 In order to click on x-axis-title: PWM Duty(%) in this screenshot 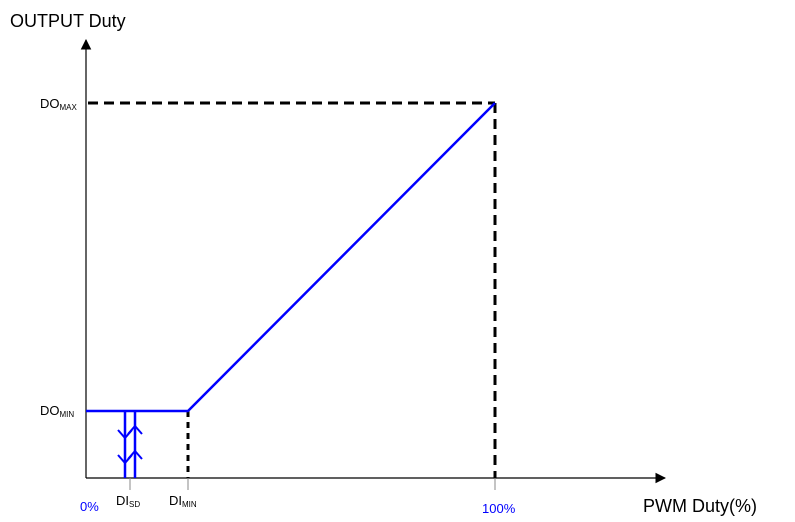, I will do `click(700, 506)`.